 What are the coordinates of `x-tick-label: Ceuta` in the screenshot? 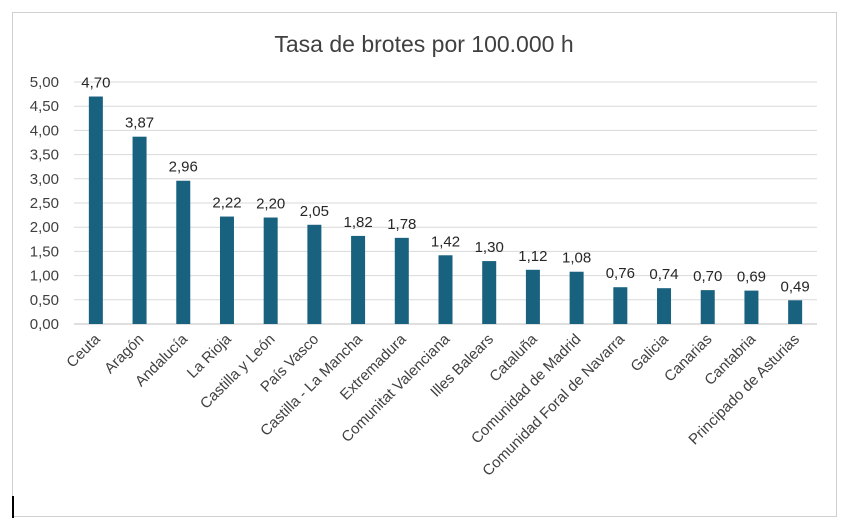 It's located at (83, 350).